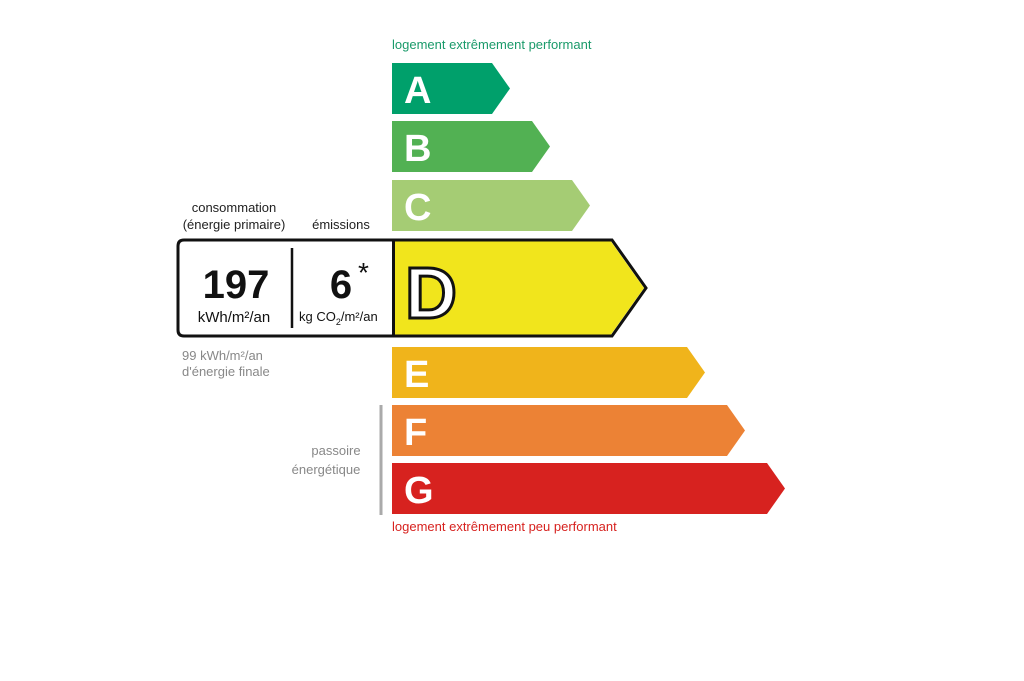  Describe the element at coordinates (236, 285) in the screenshot. I see `consumption-value: 197` at that location.